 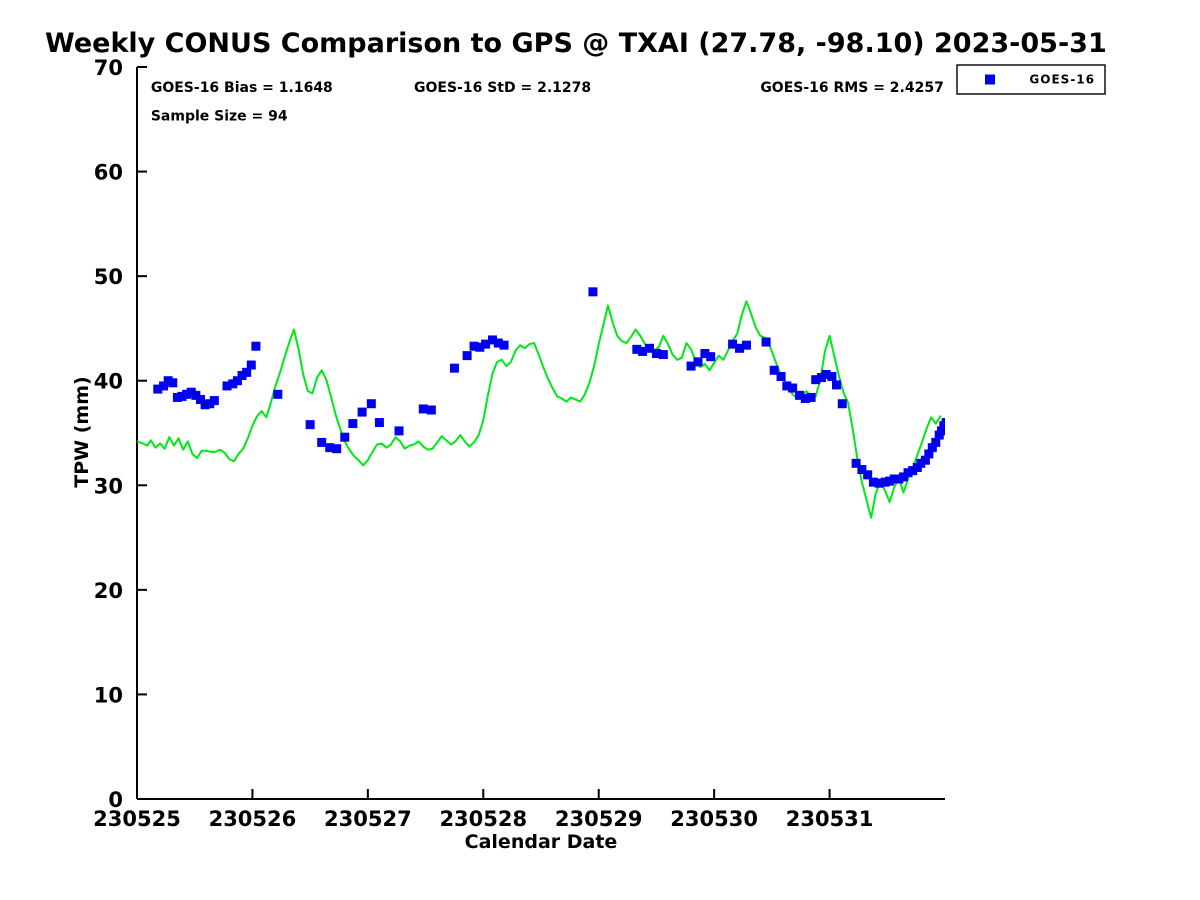 What do you see at coordinates (108, 486) in the screenshot?
I see `y-tick-label: 30` at bounding box center [108, 486].